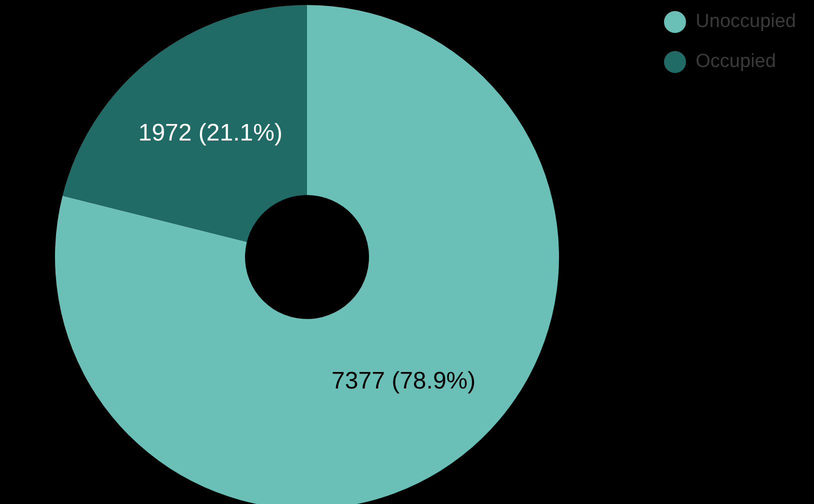  Describe the element at coordinates (746, 21) in the screenshot. I see `legend-label: Unoccupied` at that location.